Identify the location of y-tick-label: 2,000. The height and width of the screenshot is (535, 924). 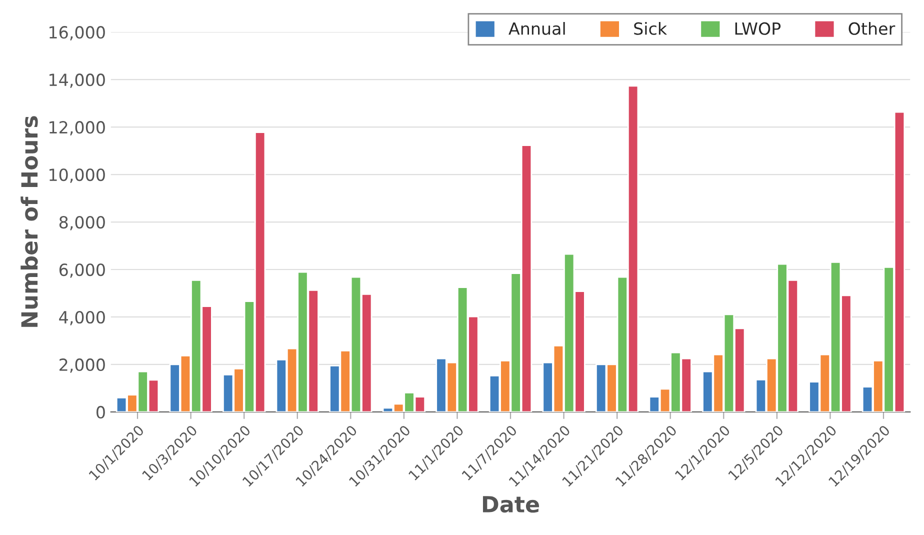
(82, 365).